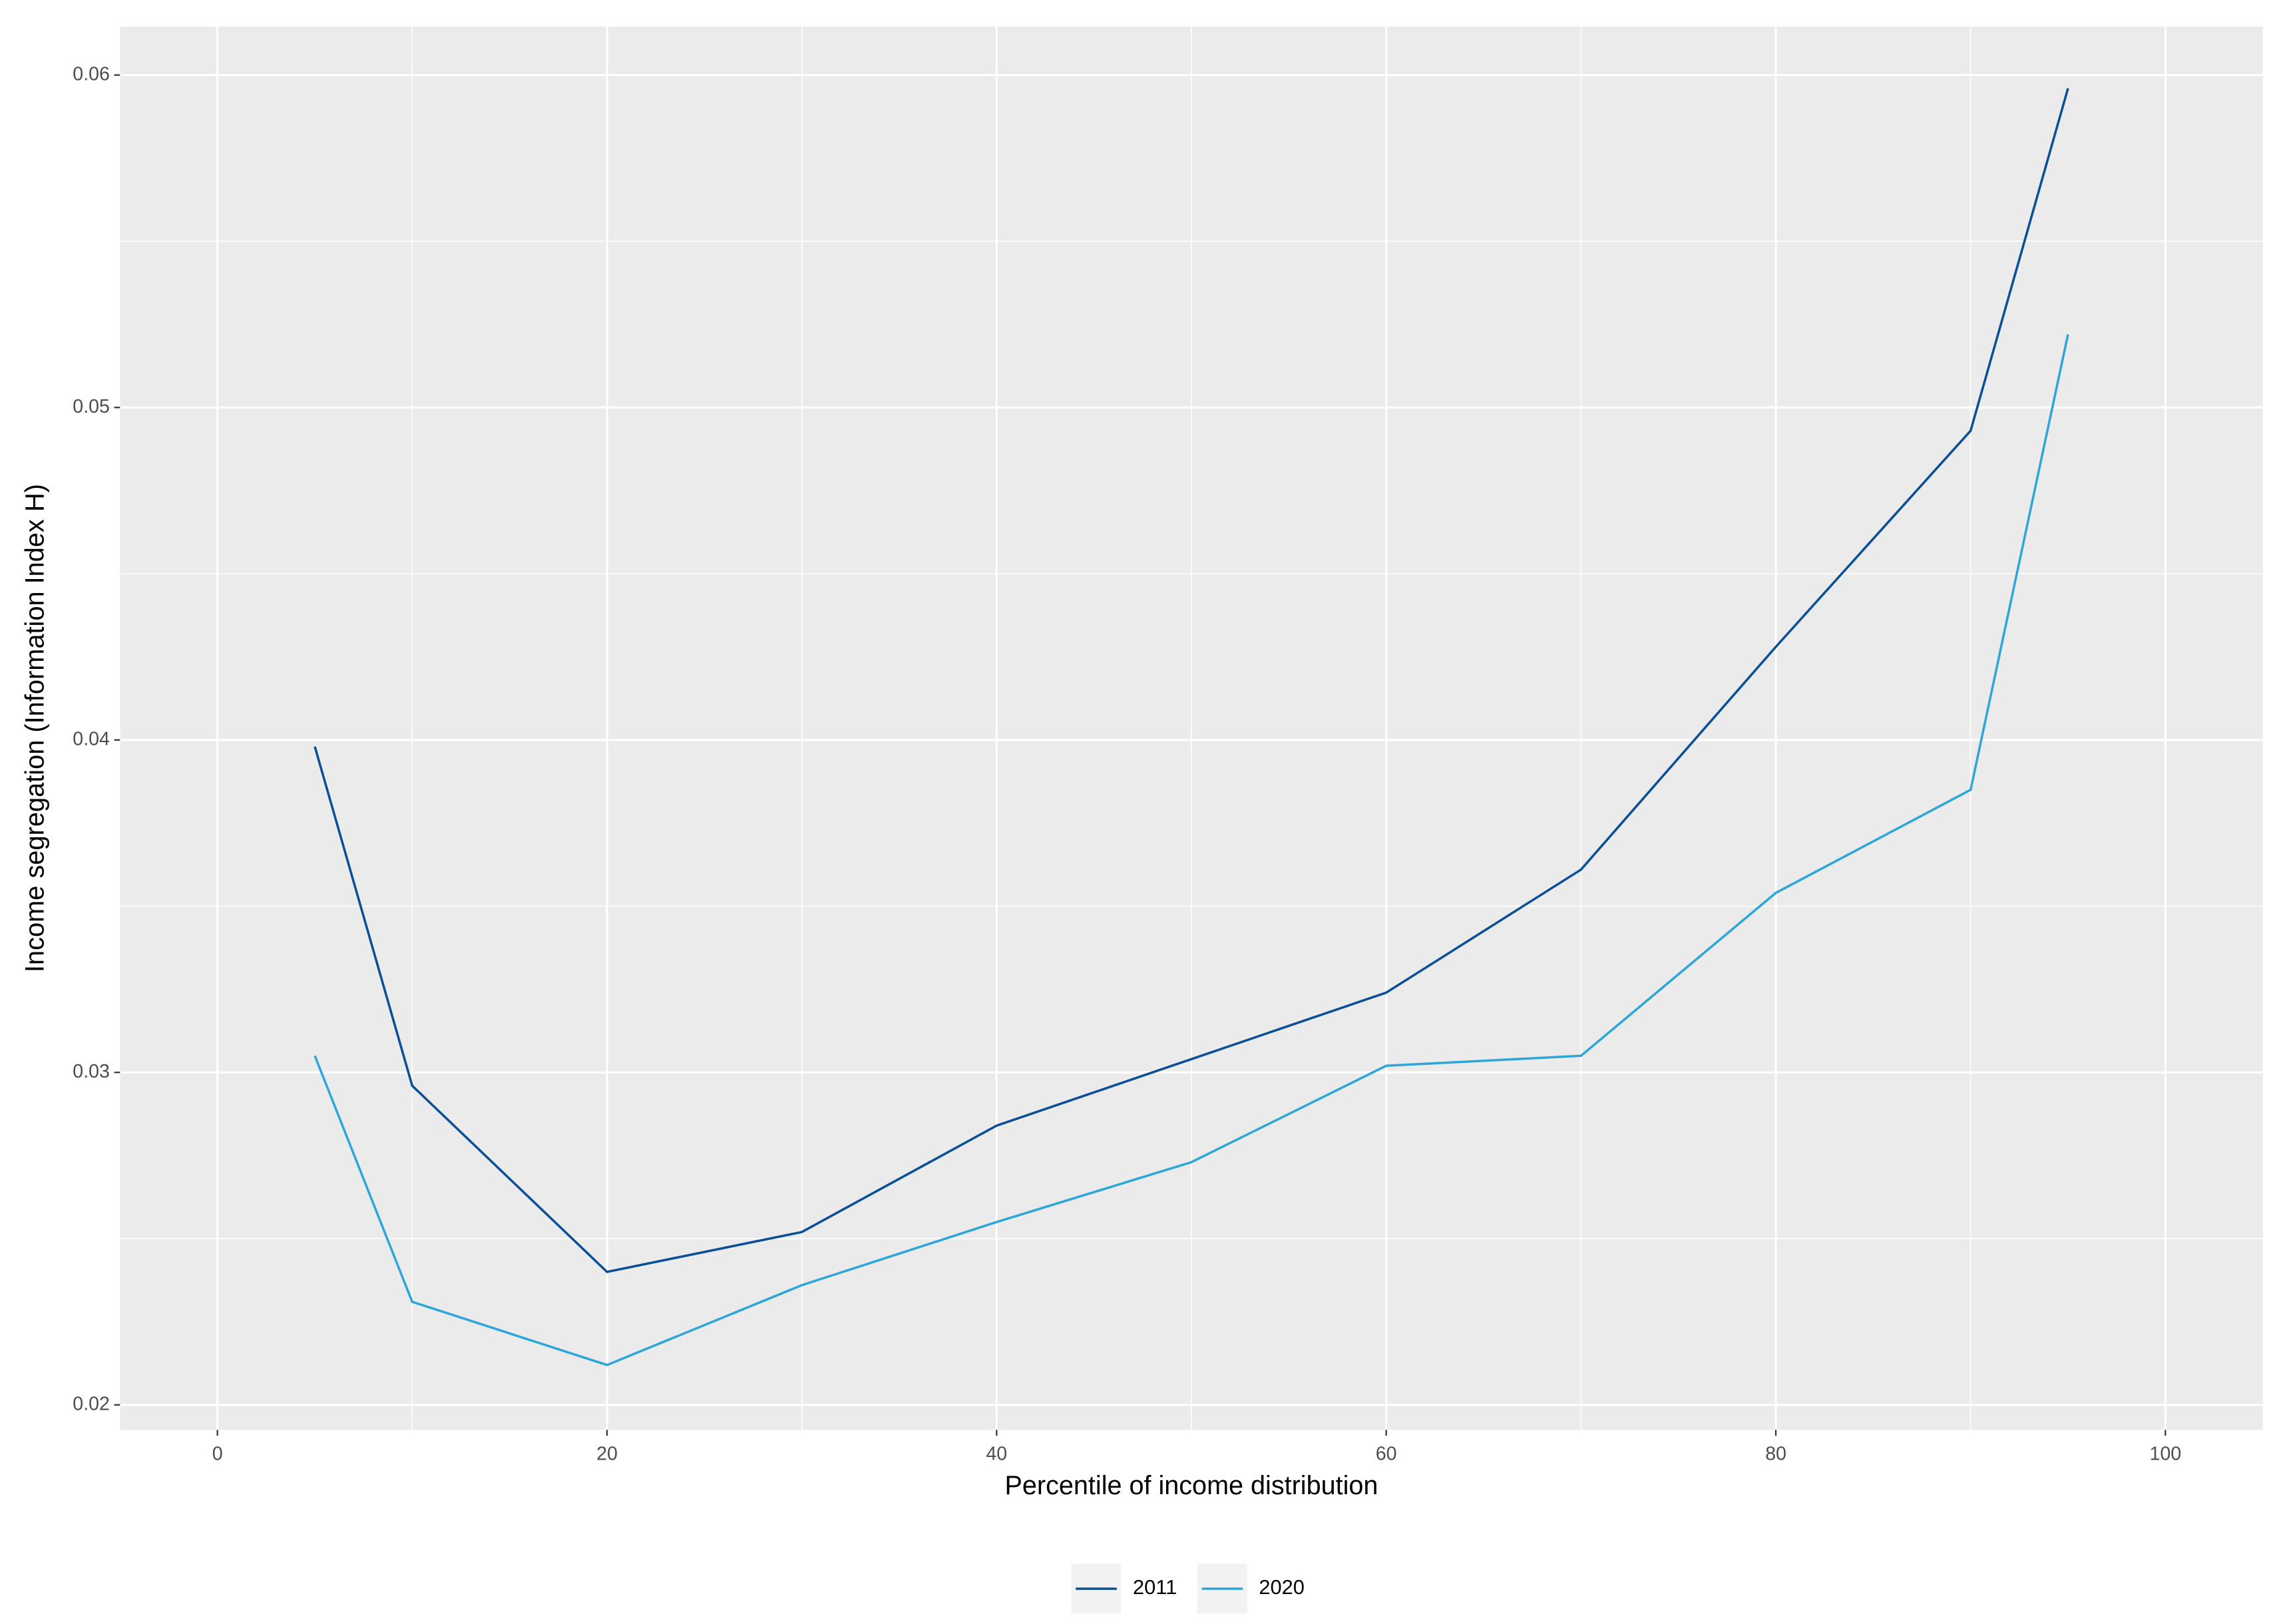  I want to click on x-tick-label: 100, so click(2165, 1454).